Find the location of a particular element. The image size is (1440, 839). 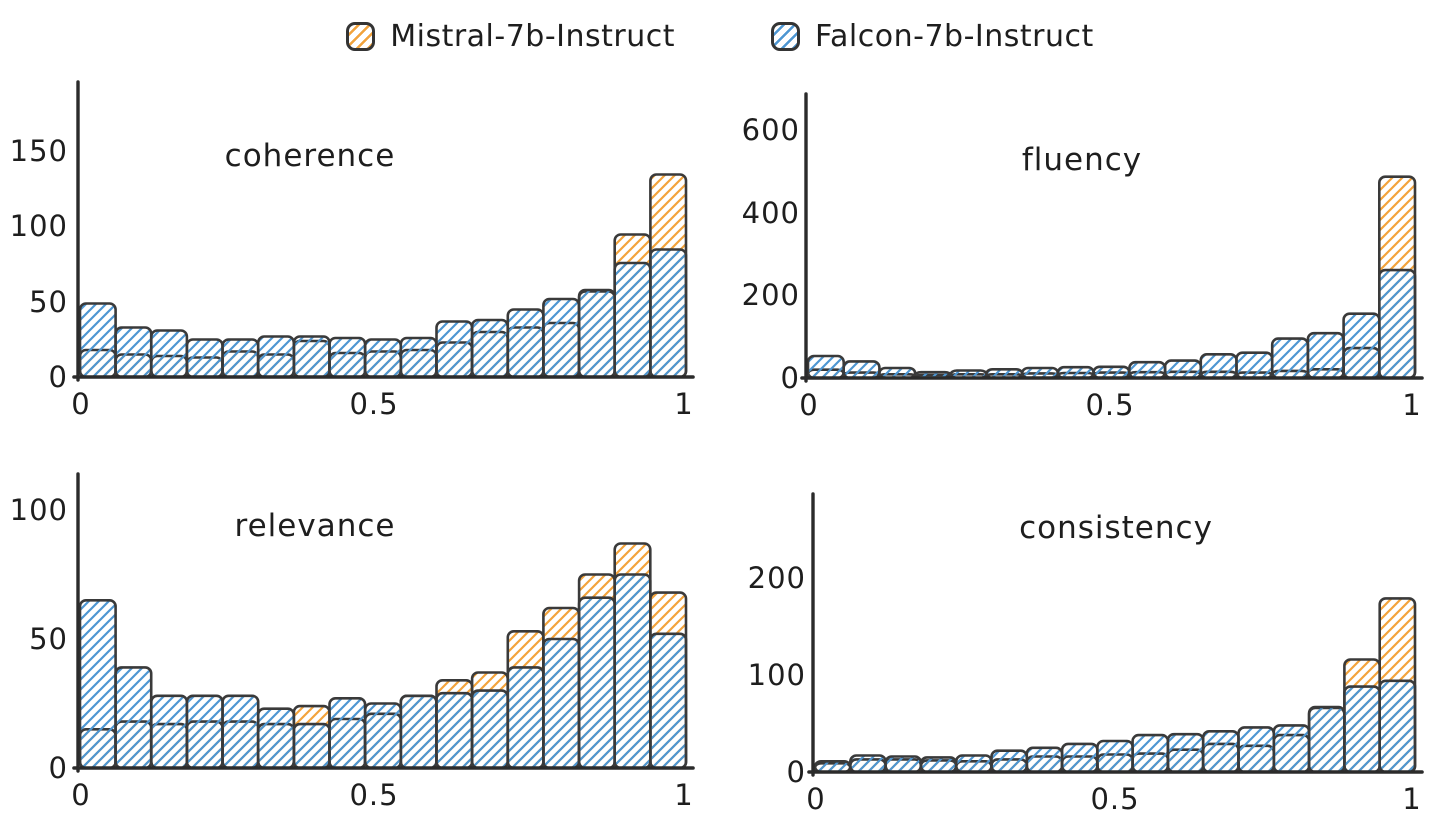

legend-item-mistral: Mistral-7b-Instruct is located at coordinates (510, 36).